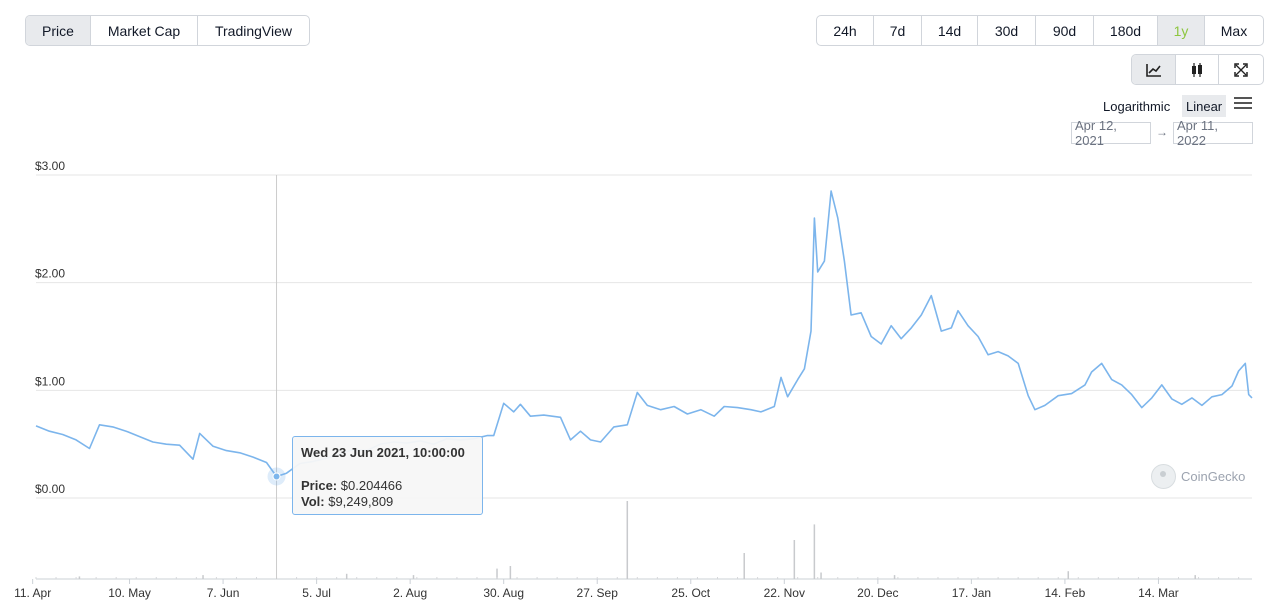  I want to click on expand-button, so click(1241, 69).